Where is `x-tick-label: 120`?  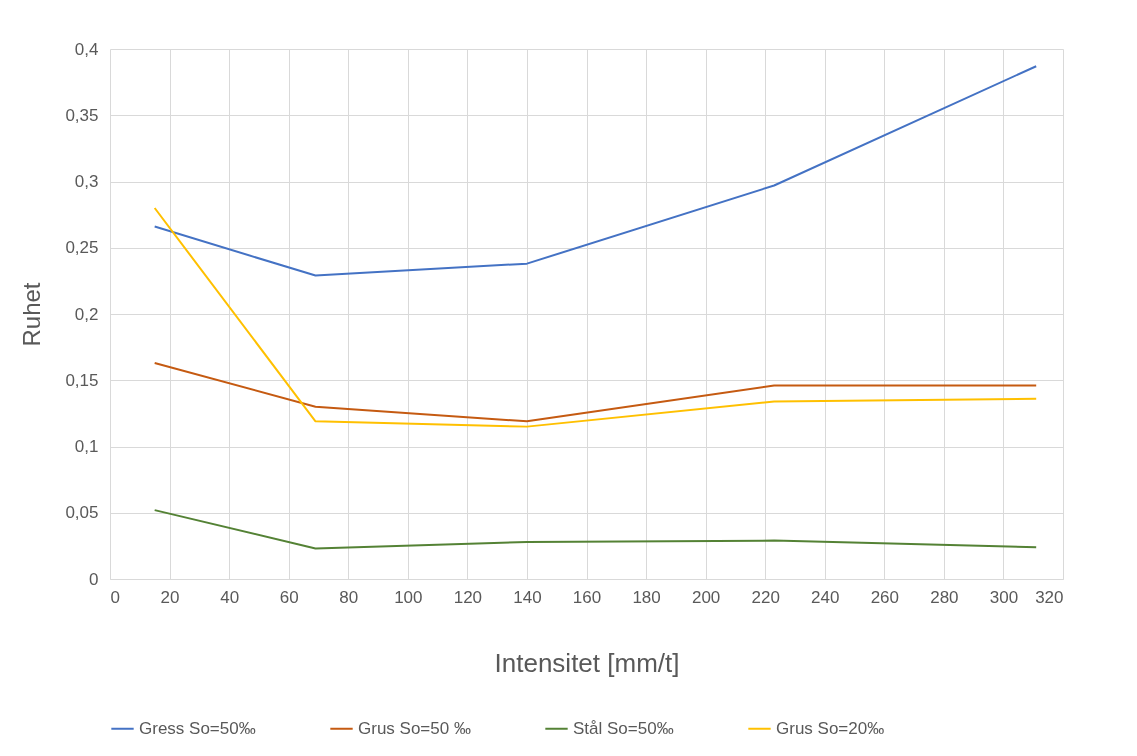
x-tick-label: 120 is located at coordinates (468, 597).